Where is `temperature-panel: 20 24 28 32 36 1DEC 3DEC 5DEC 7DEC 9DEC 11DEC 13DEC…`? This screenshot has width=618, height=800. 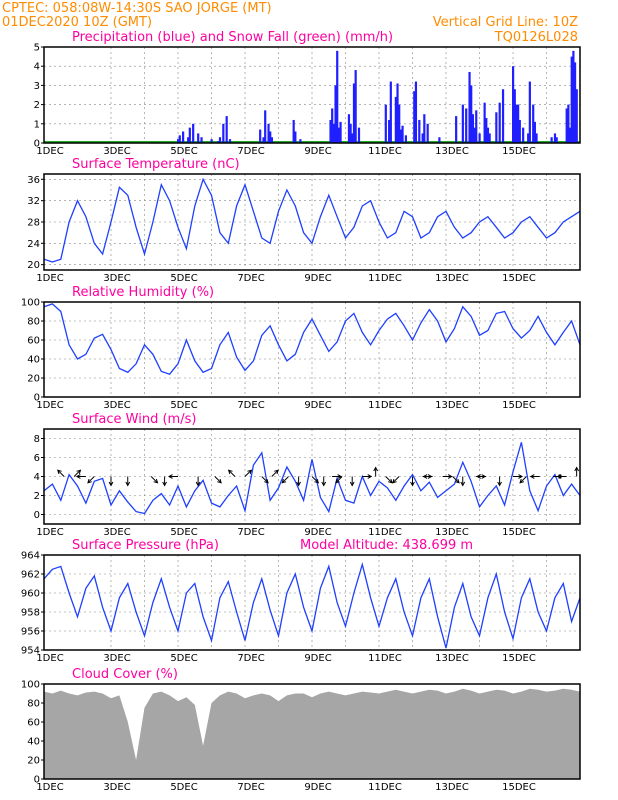
temperature-panel: 20 24 28 32 36 1DEC 3DEC 5DEC 7DEC 9DEC 11DEC 13DEC… is located at coordinates (304, 220).